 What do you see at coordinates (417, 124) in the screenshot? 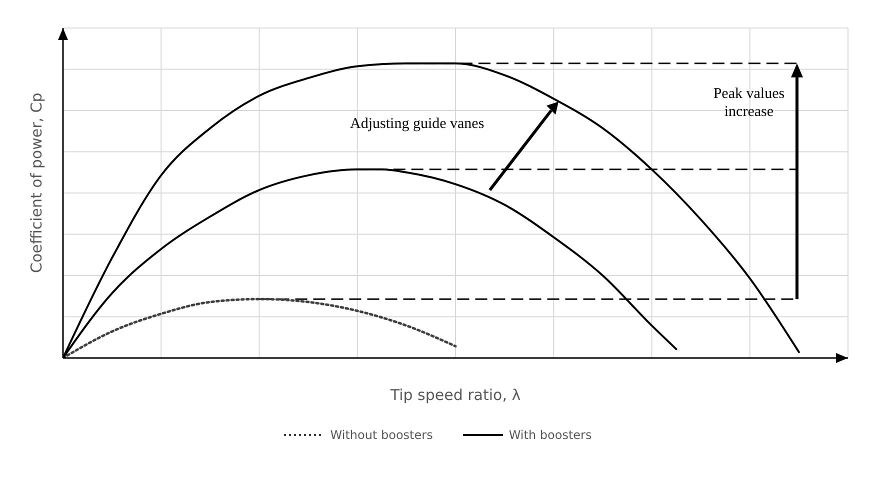
I see `annotation: Adjusting guide vanes` at bounding box center [417, 124].